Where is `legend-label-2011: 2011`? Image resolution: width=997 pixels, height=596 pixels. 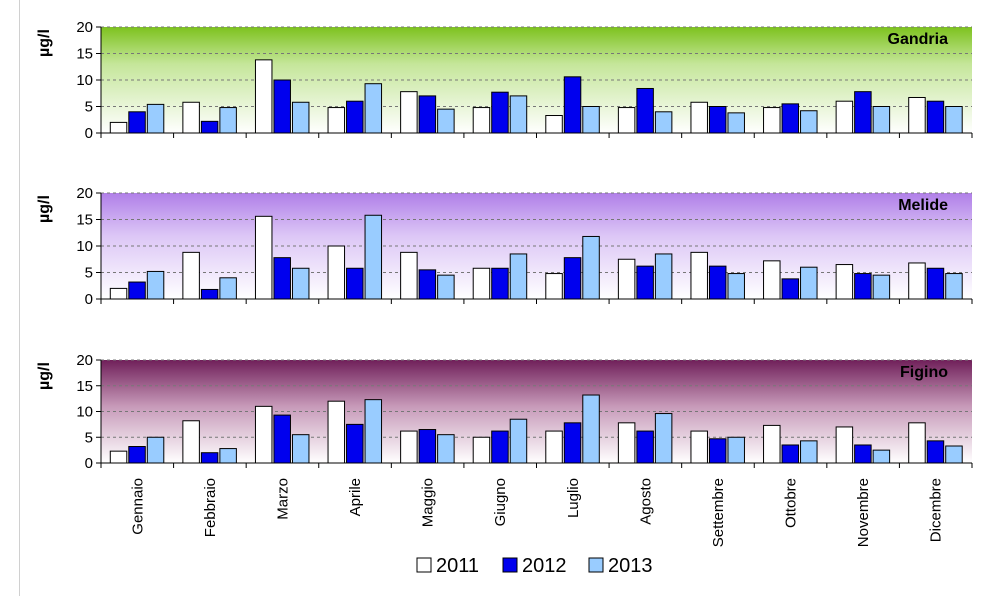
legend-label-2011: 2011 is located at coordinates (457, 566).